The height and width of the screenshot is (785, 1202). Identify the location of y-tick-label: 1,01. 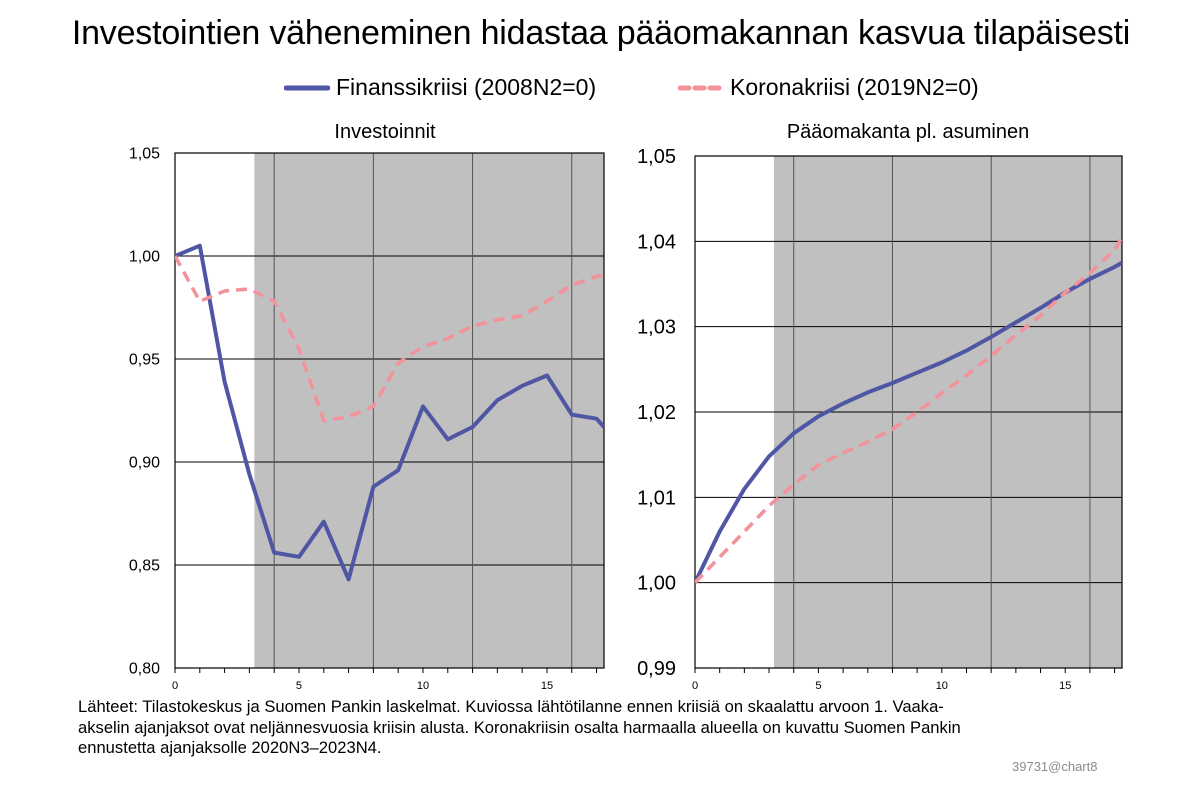
(656, 498).